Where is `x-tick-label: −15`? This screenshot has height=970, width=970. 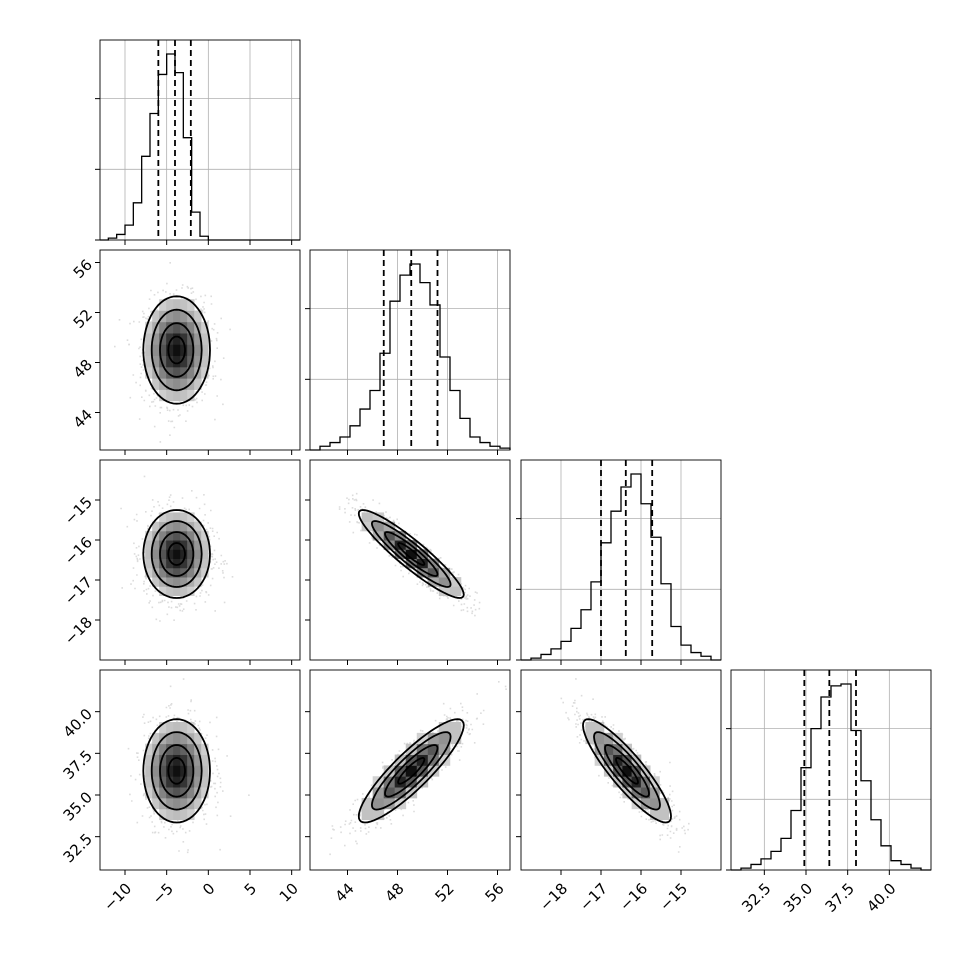
x-tick-label: −15 is located at coordinates (673, 897).